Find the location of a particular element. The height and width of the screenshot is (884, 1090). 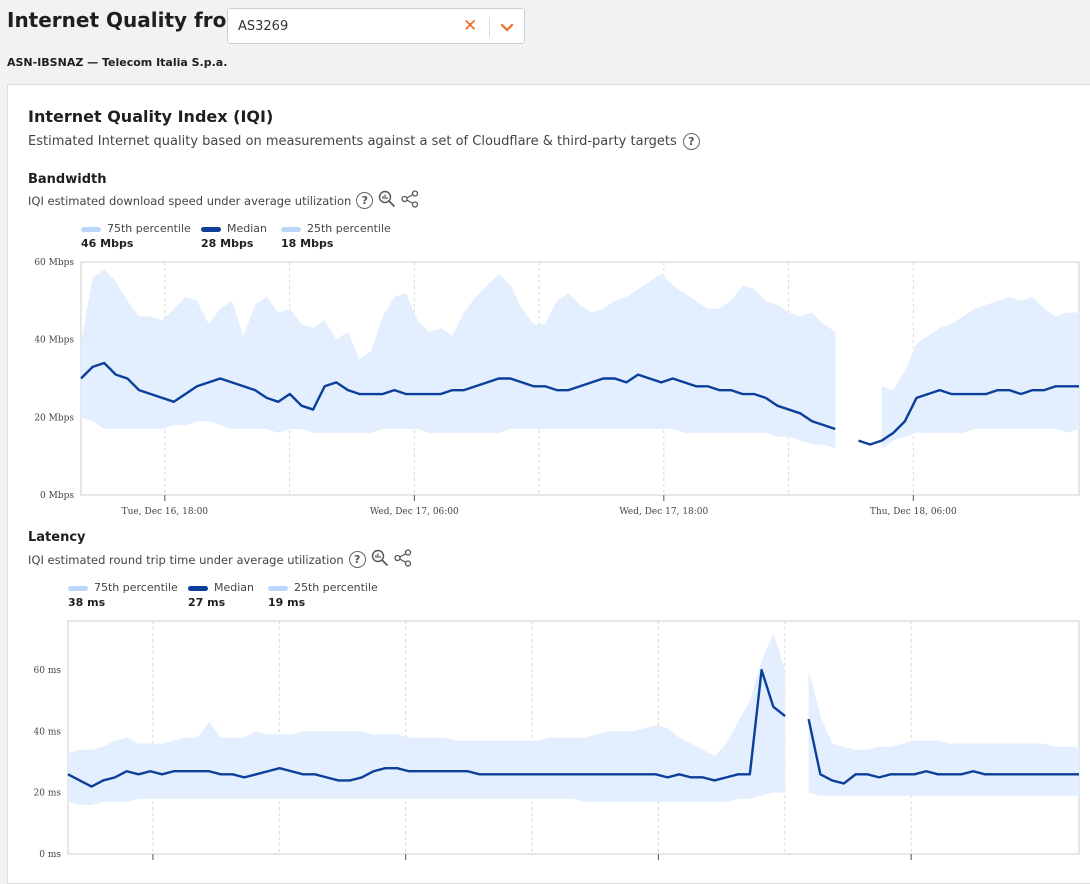

legend-item-latency-1: Median is located at coordinates (221, 587).